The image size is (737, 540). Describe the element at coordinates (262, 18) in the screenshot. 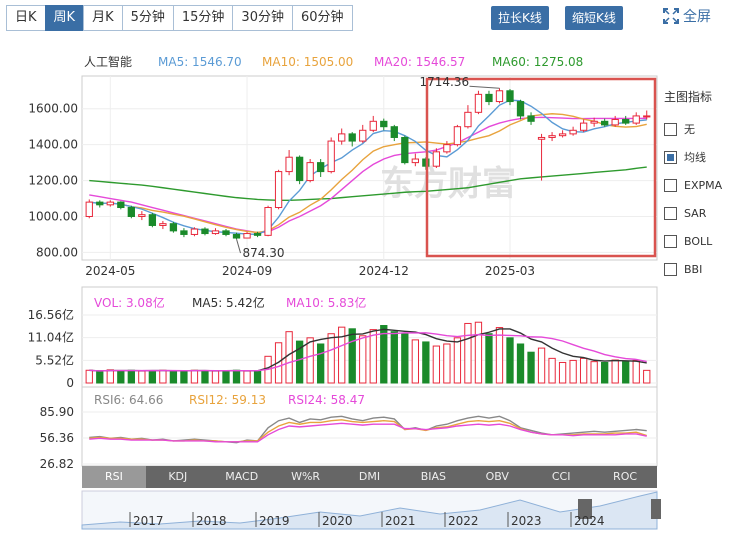

I see `period-tab-5: 30分钟` at that location.